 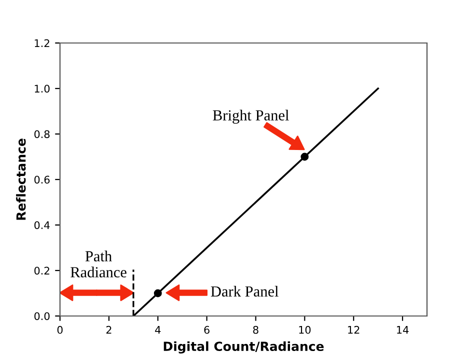 What do you see at coordinates (244, 347) in the screenshot?
I see `x-axis-title: Digital Count/Radiance` at bounding box center [244, 347].